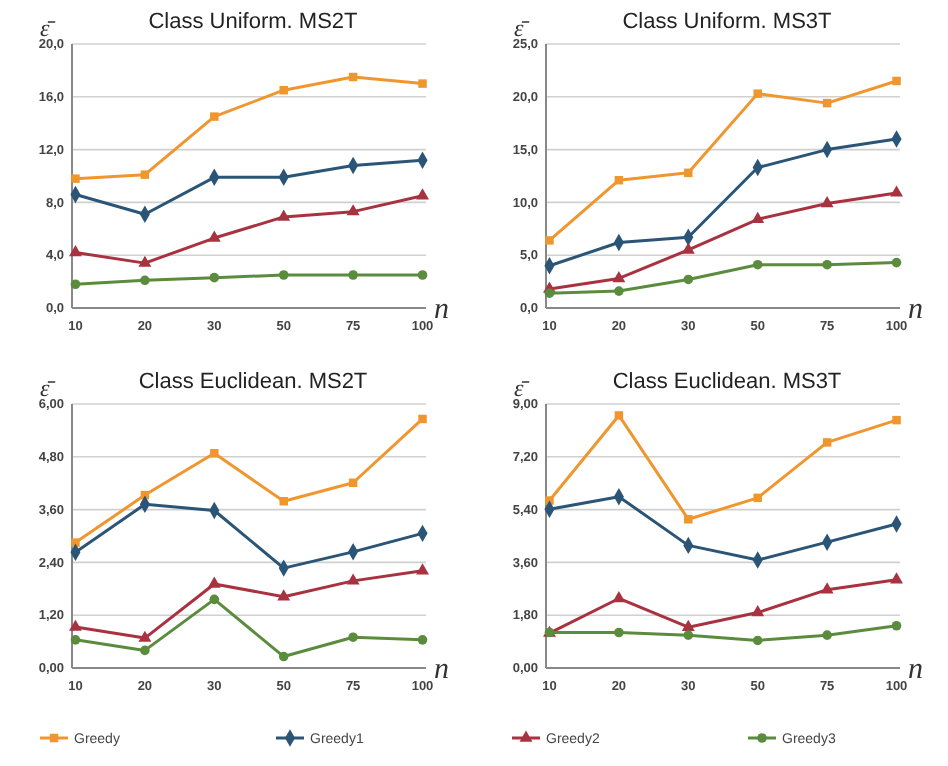  Describe the element at coordinates (253, 22) in the screenshot. I see `chart-title: Class Uniform. MS2T` at that location.